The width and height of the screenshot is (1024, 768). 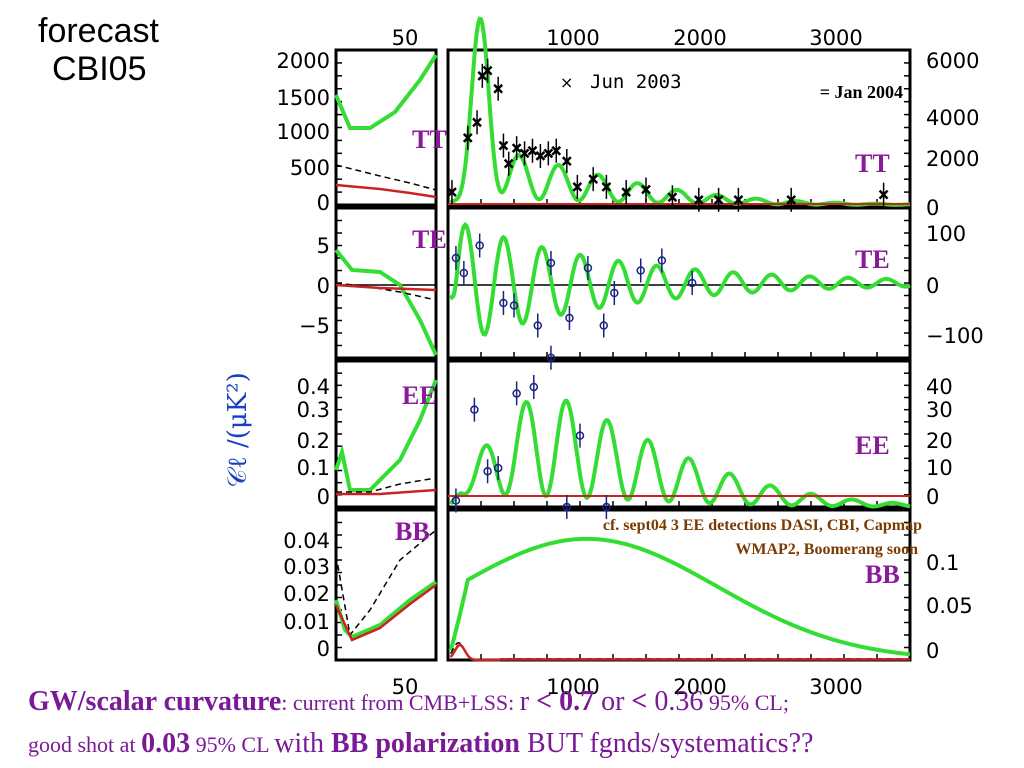 What do you see at coordinates (699, 38) in the screenshot?
I see `top-x-tick: 2000` at bounding box center [699, 38].